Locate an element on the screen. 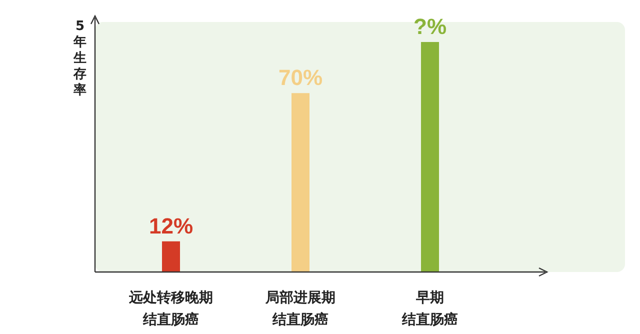 Image resolution: width=640 pixels, height=334 pixels. data-label: 12% is located at coordinates (171, 225).